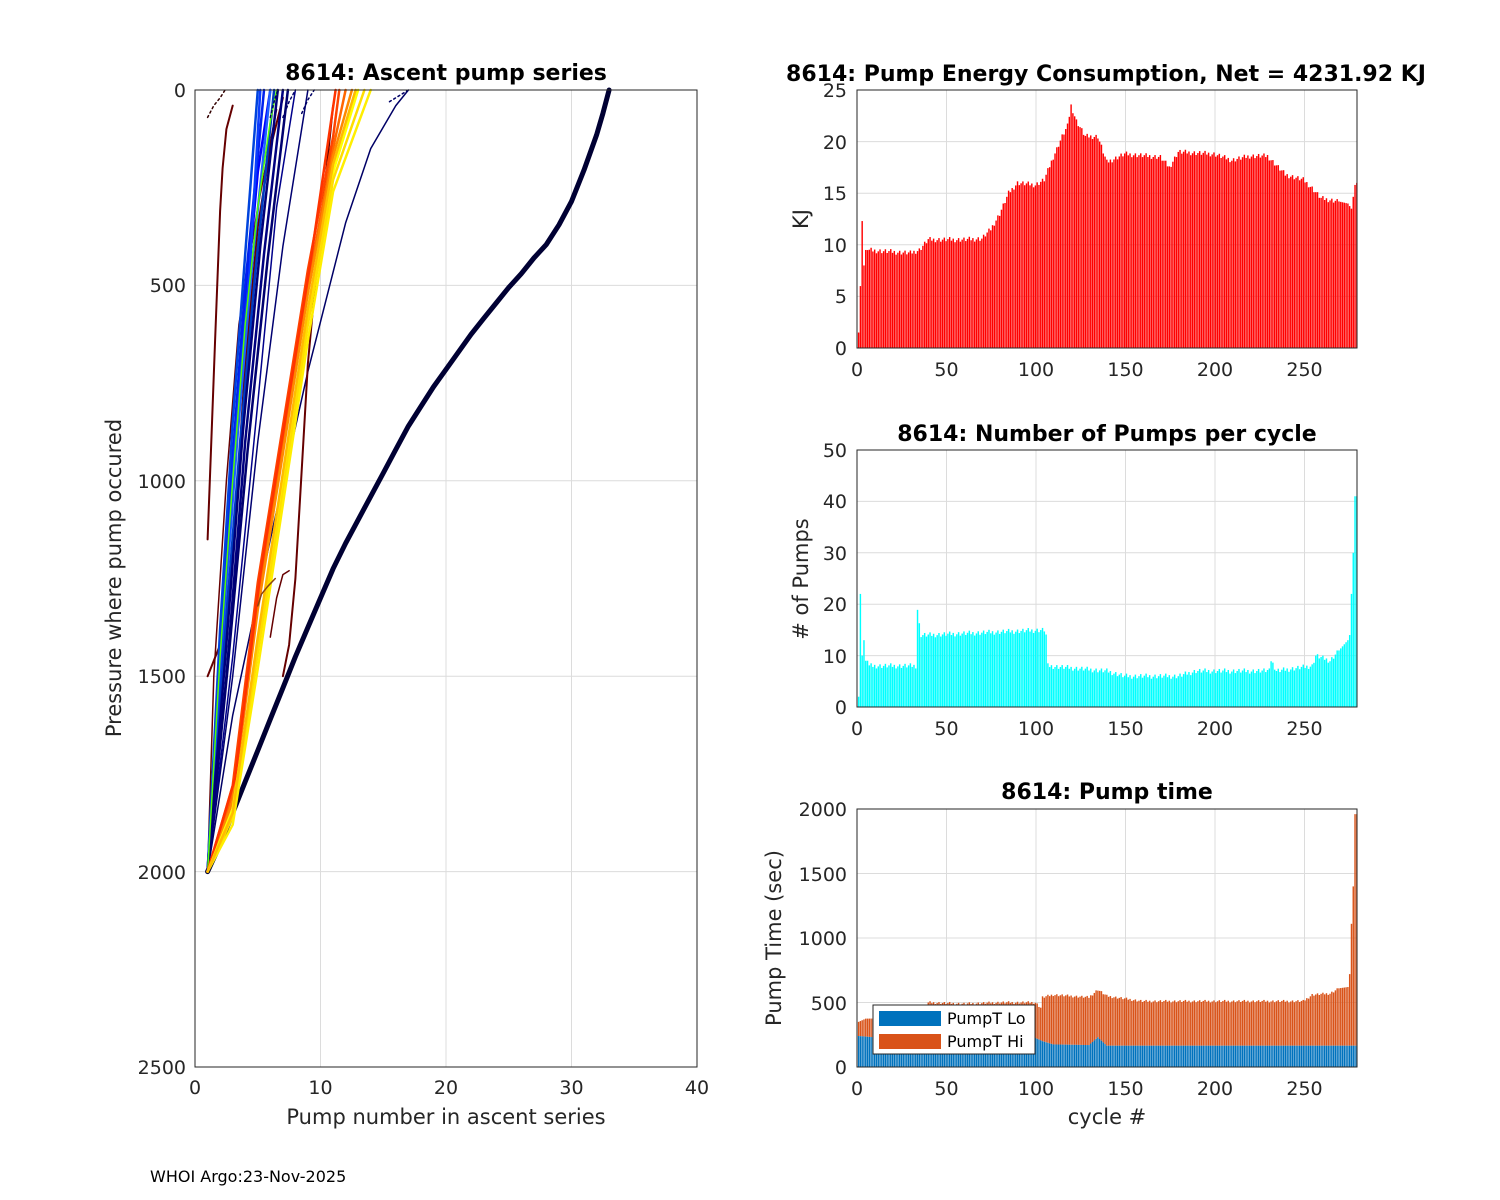 The width and height of the screenshot is (1500, 1200). I want to click on ascent-xticks: 0 10 20 30 40, so click(449, 1088).